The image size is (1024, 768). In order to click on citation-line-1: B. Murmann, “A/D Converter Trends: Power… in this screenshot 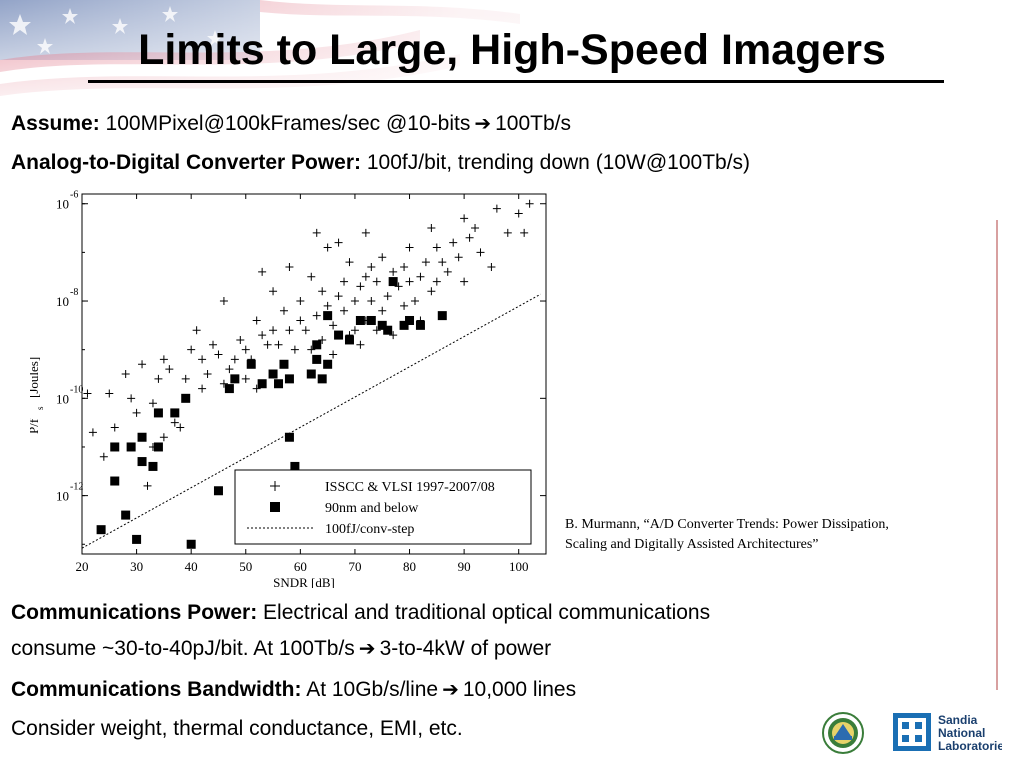, I will do `click(727, 524)`.